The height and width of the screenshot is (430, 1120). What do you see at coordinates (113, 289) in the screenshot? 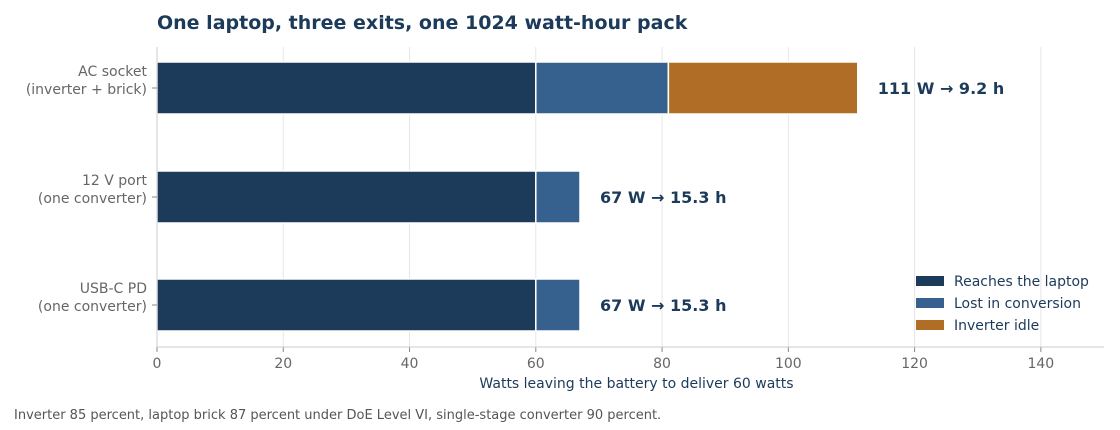
I see `category-label-2-0: USB-C PD` at bounding box center [113, 289].